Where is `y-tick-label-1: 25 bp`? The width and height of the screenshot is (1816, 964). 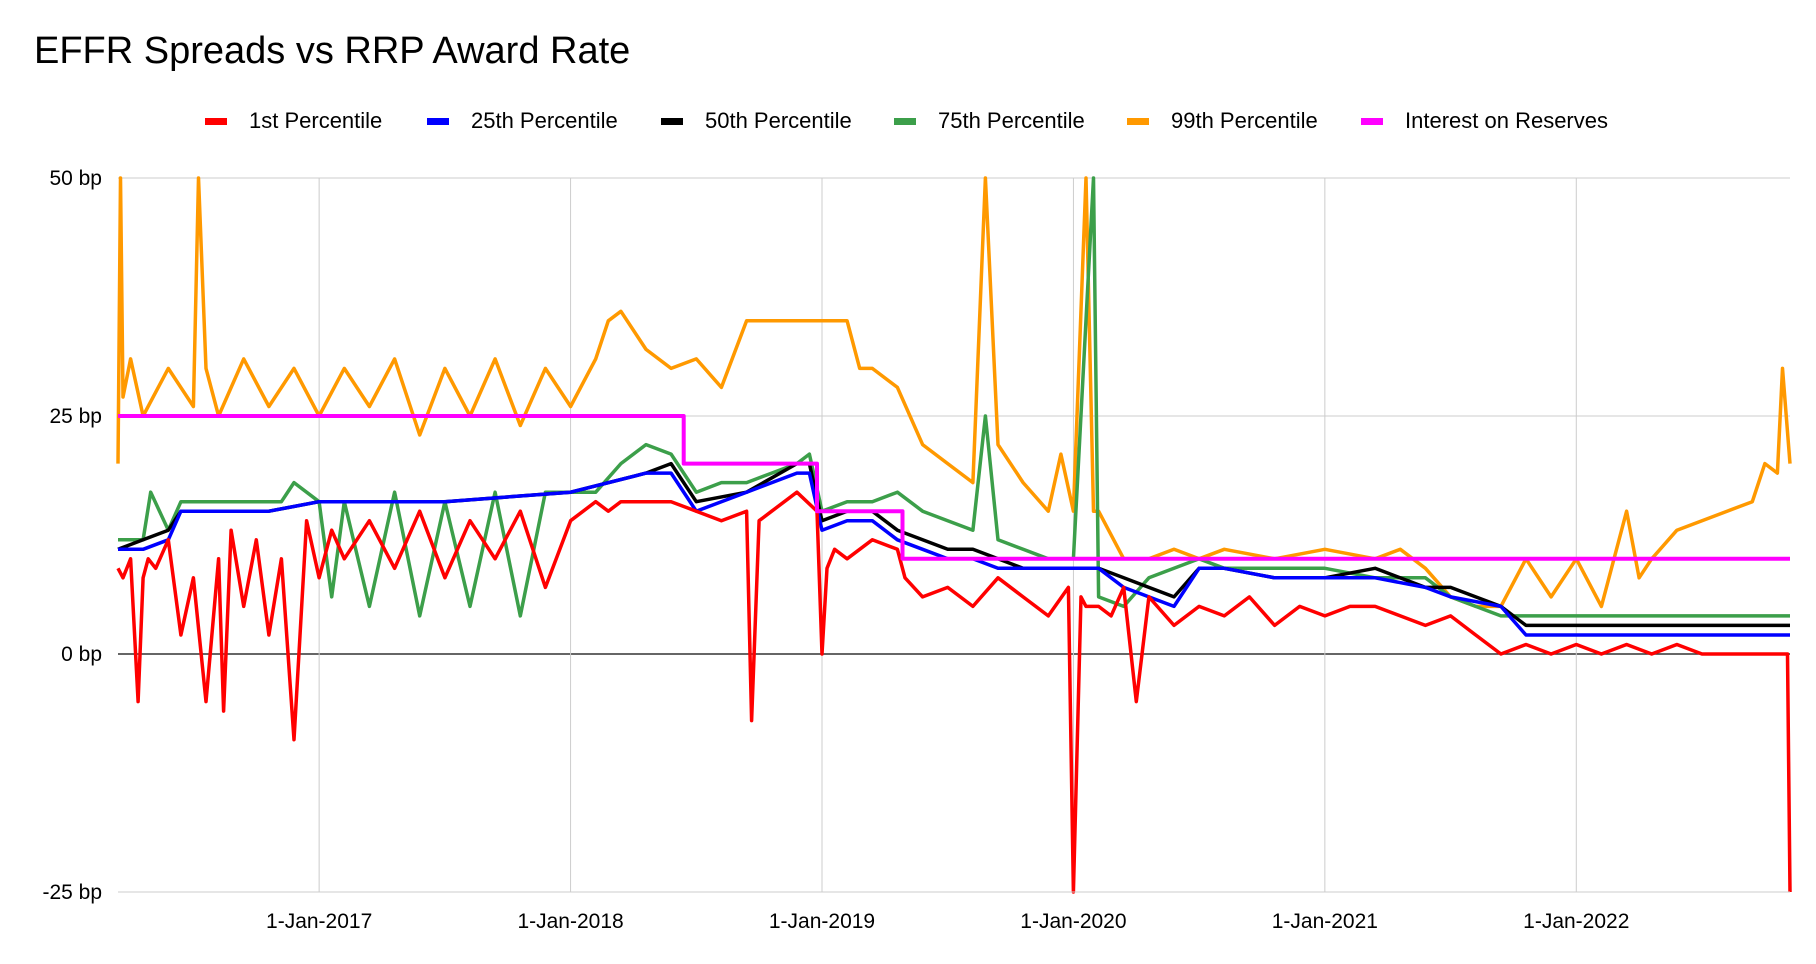 y-tick-label-1: 25 bp is located at coordinates (75, 416).